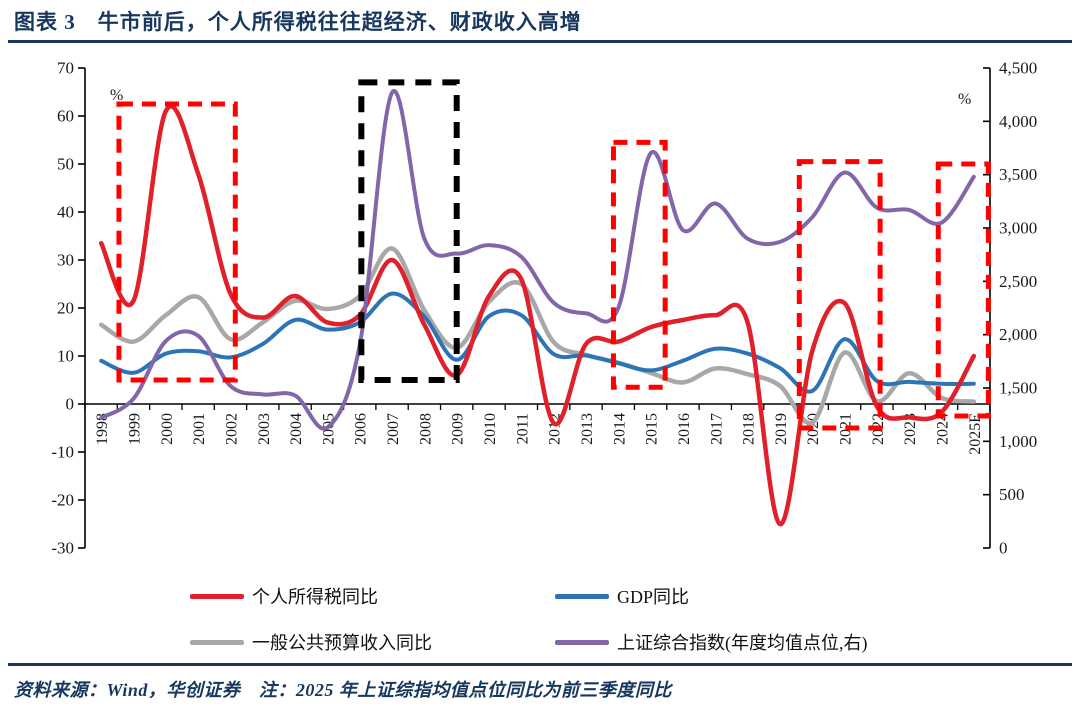  I want to click on left-axis-tick-label: 70, so click(65, 68).